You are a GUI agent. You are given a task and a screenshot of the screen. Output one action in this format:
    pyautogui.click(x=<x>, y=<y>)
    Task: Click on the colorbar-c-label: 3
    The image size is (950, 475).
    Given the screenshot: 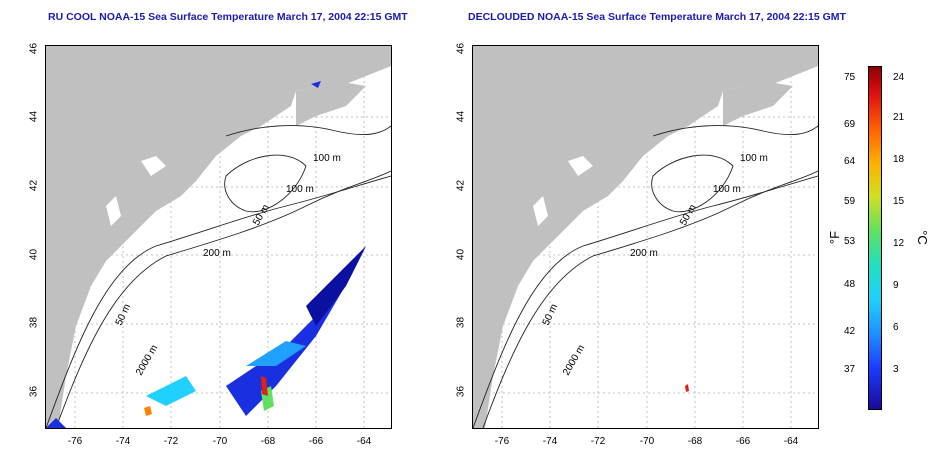 What is the action you would take?
    pyautogui.click(x=896, y=369)
    